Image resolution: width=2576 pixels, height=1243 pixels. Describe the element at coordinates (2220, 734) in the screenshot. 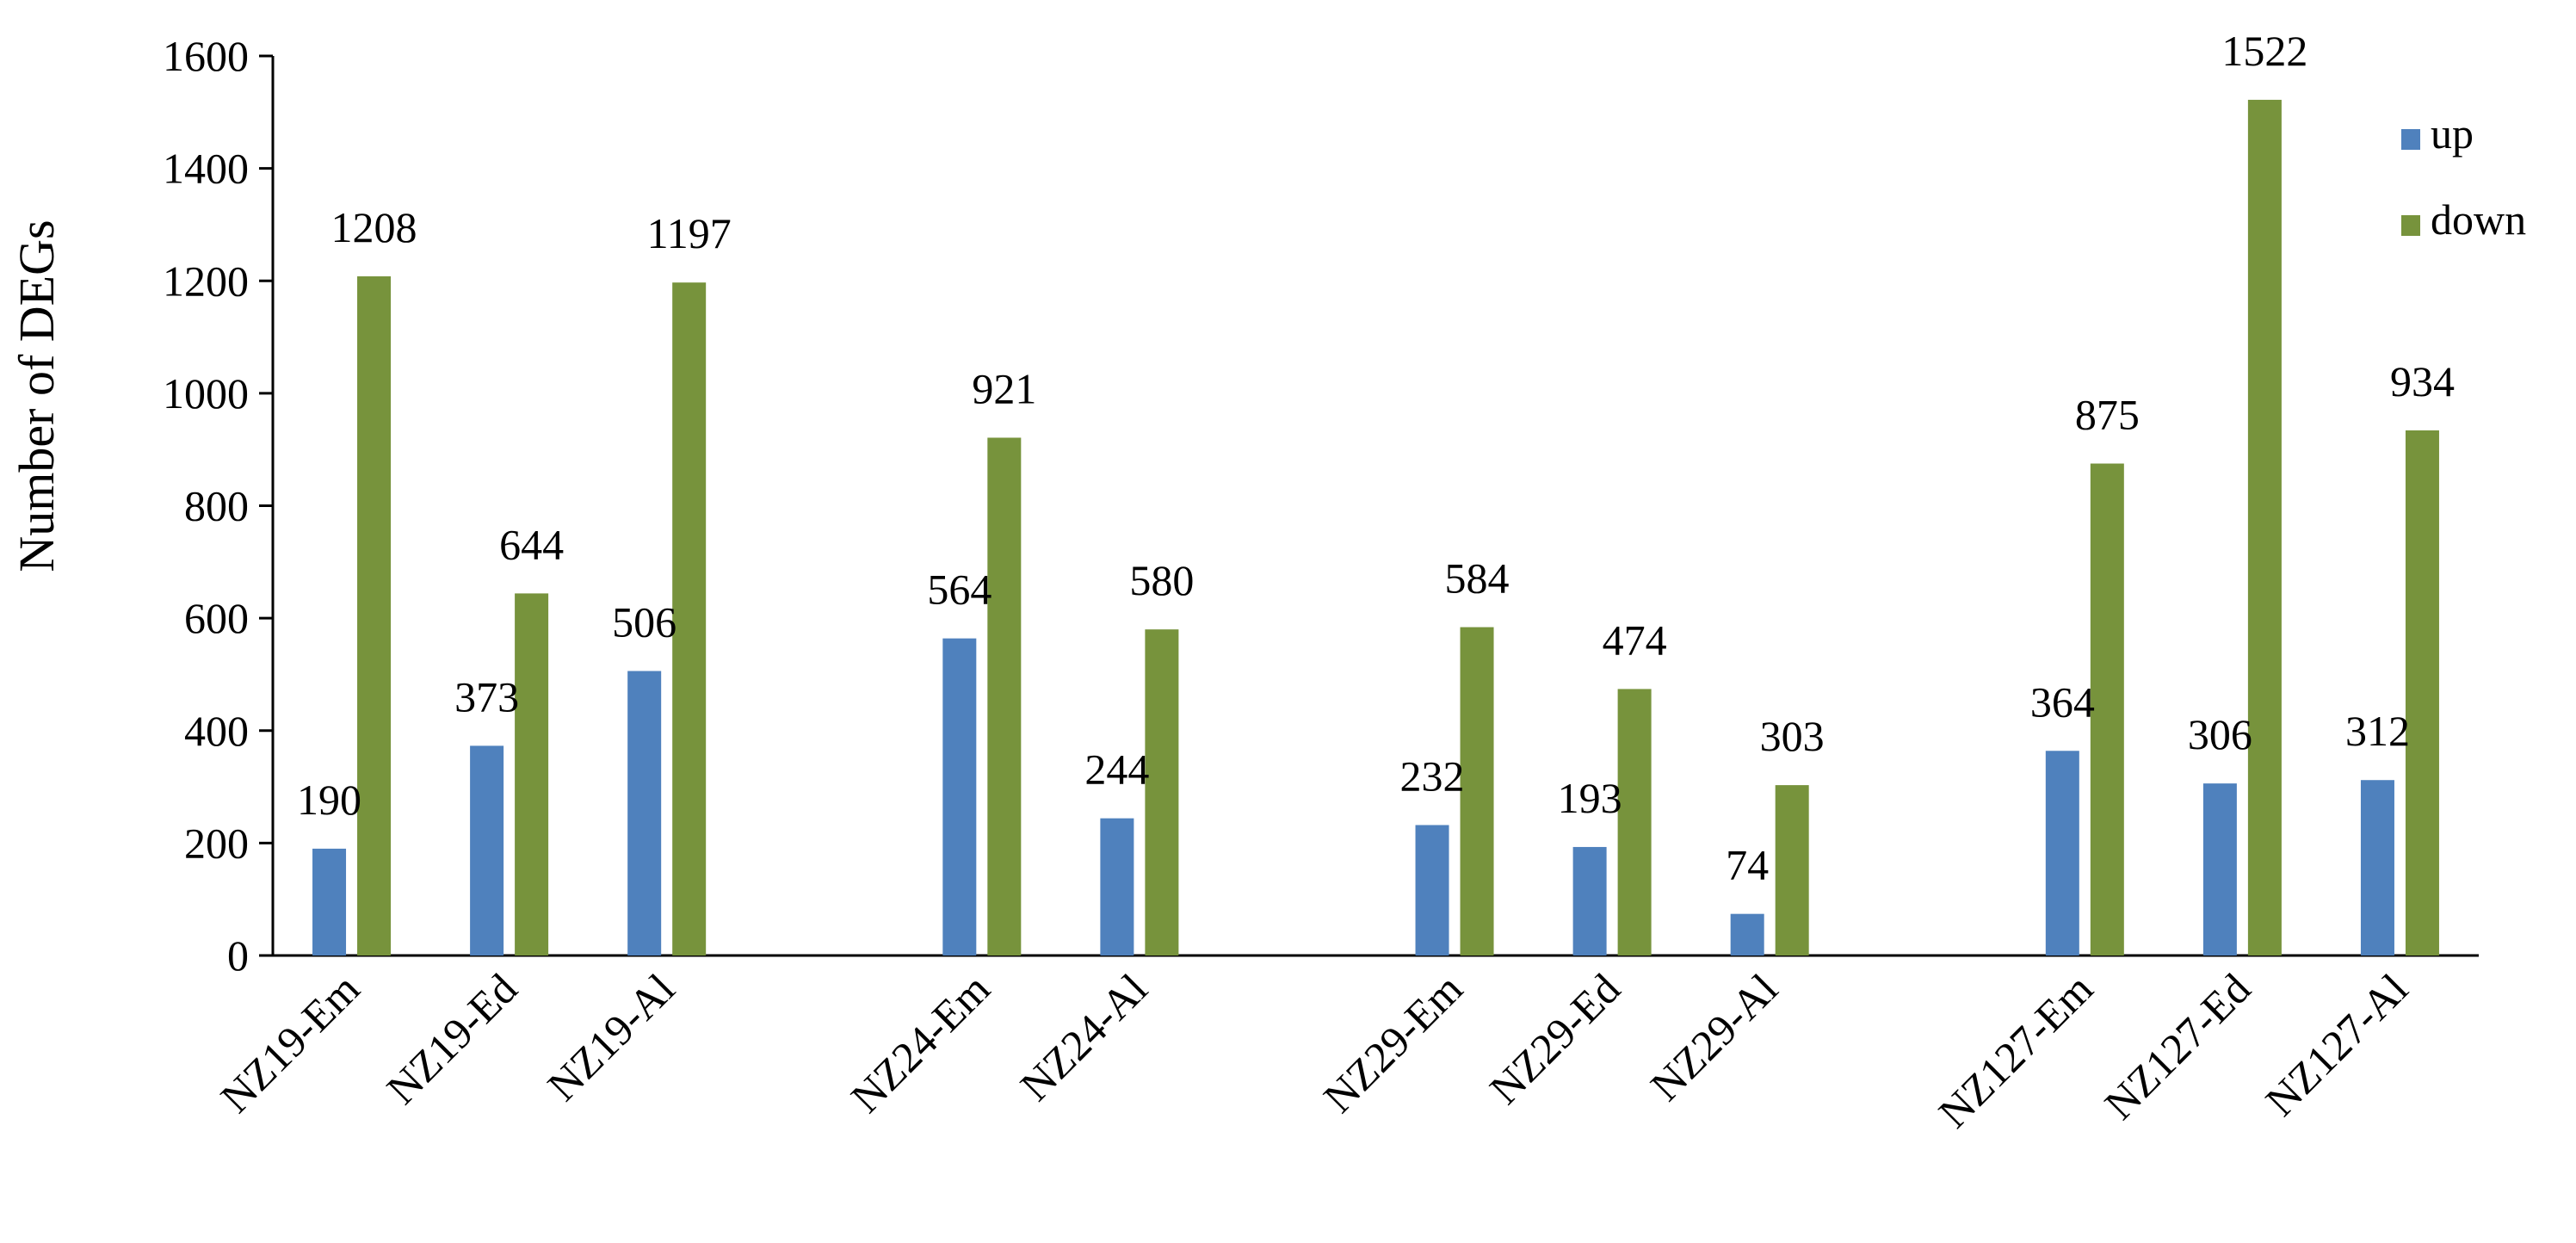

I see `data-label-up-NZ127-Ed: 306` at that location.